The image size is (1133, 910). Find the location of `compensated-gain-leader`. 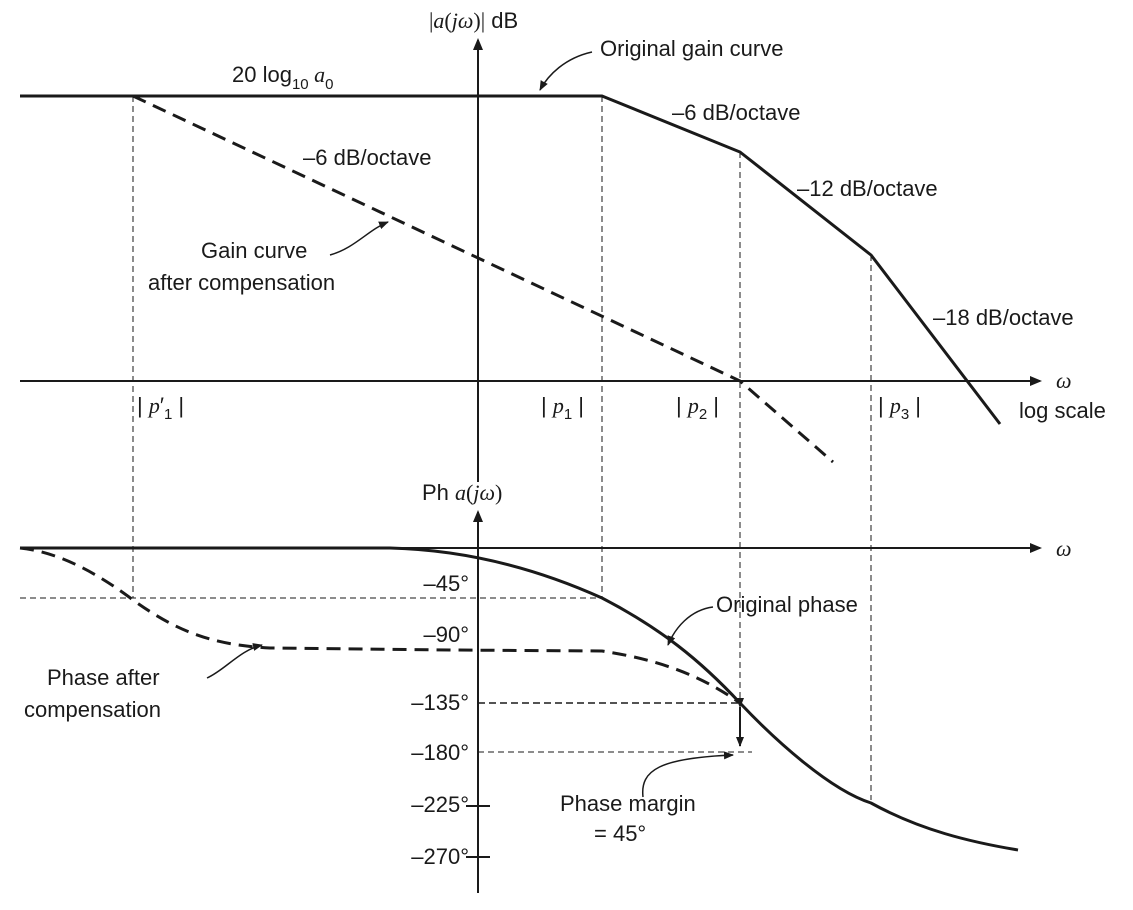

compensated-gain-leader is located at coordinates (359, 238).